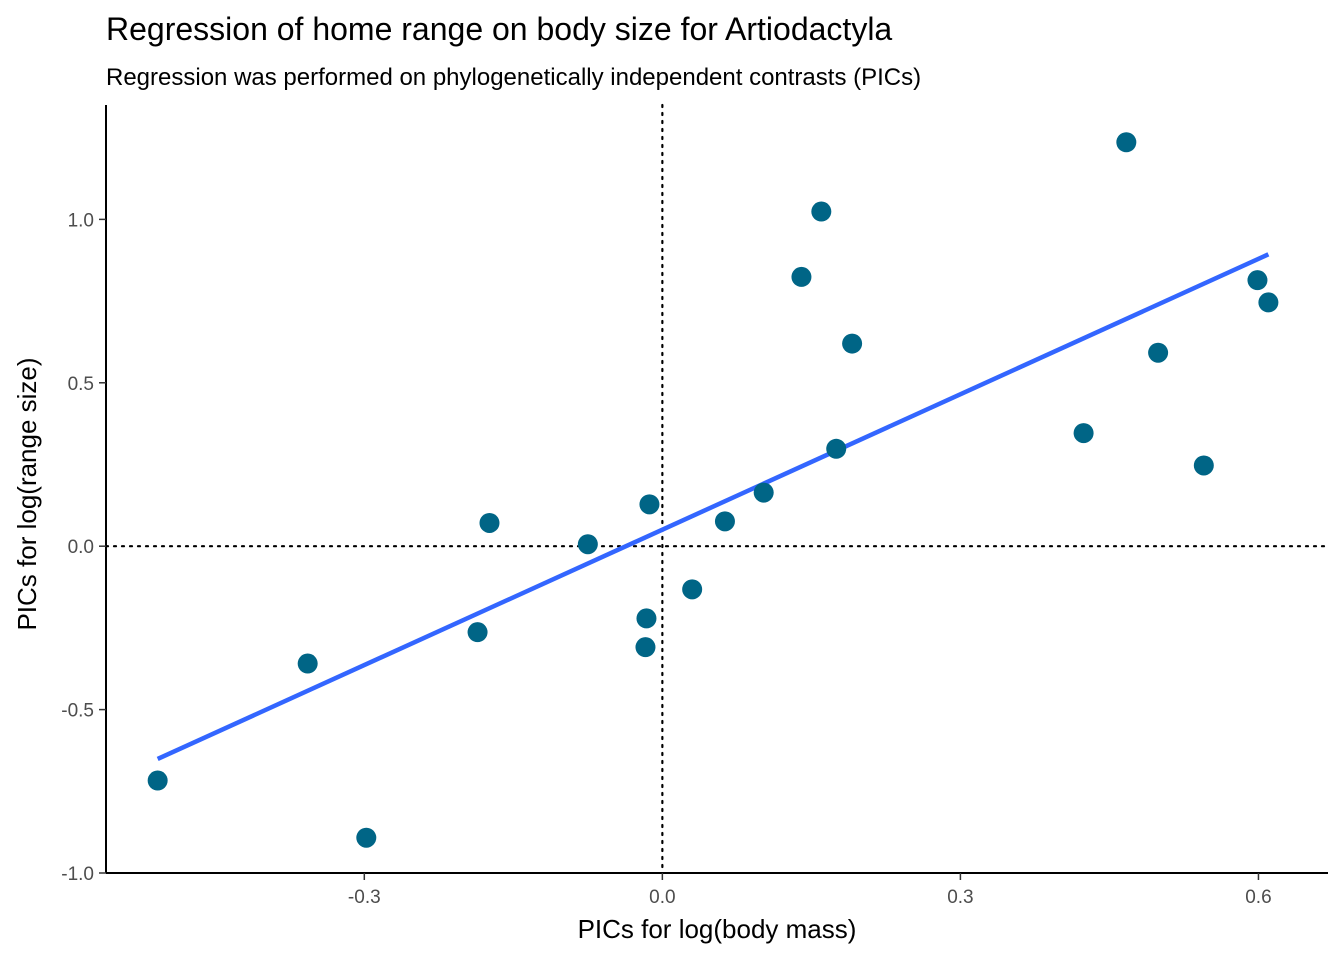 This screenshot has height=960, width=1344. What do you see at coordinates (77, 874) in the screenshot?
I see `y-tick-label: -1.0` at bounding box center [77, 874].